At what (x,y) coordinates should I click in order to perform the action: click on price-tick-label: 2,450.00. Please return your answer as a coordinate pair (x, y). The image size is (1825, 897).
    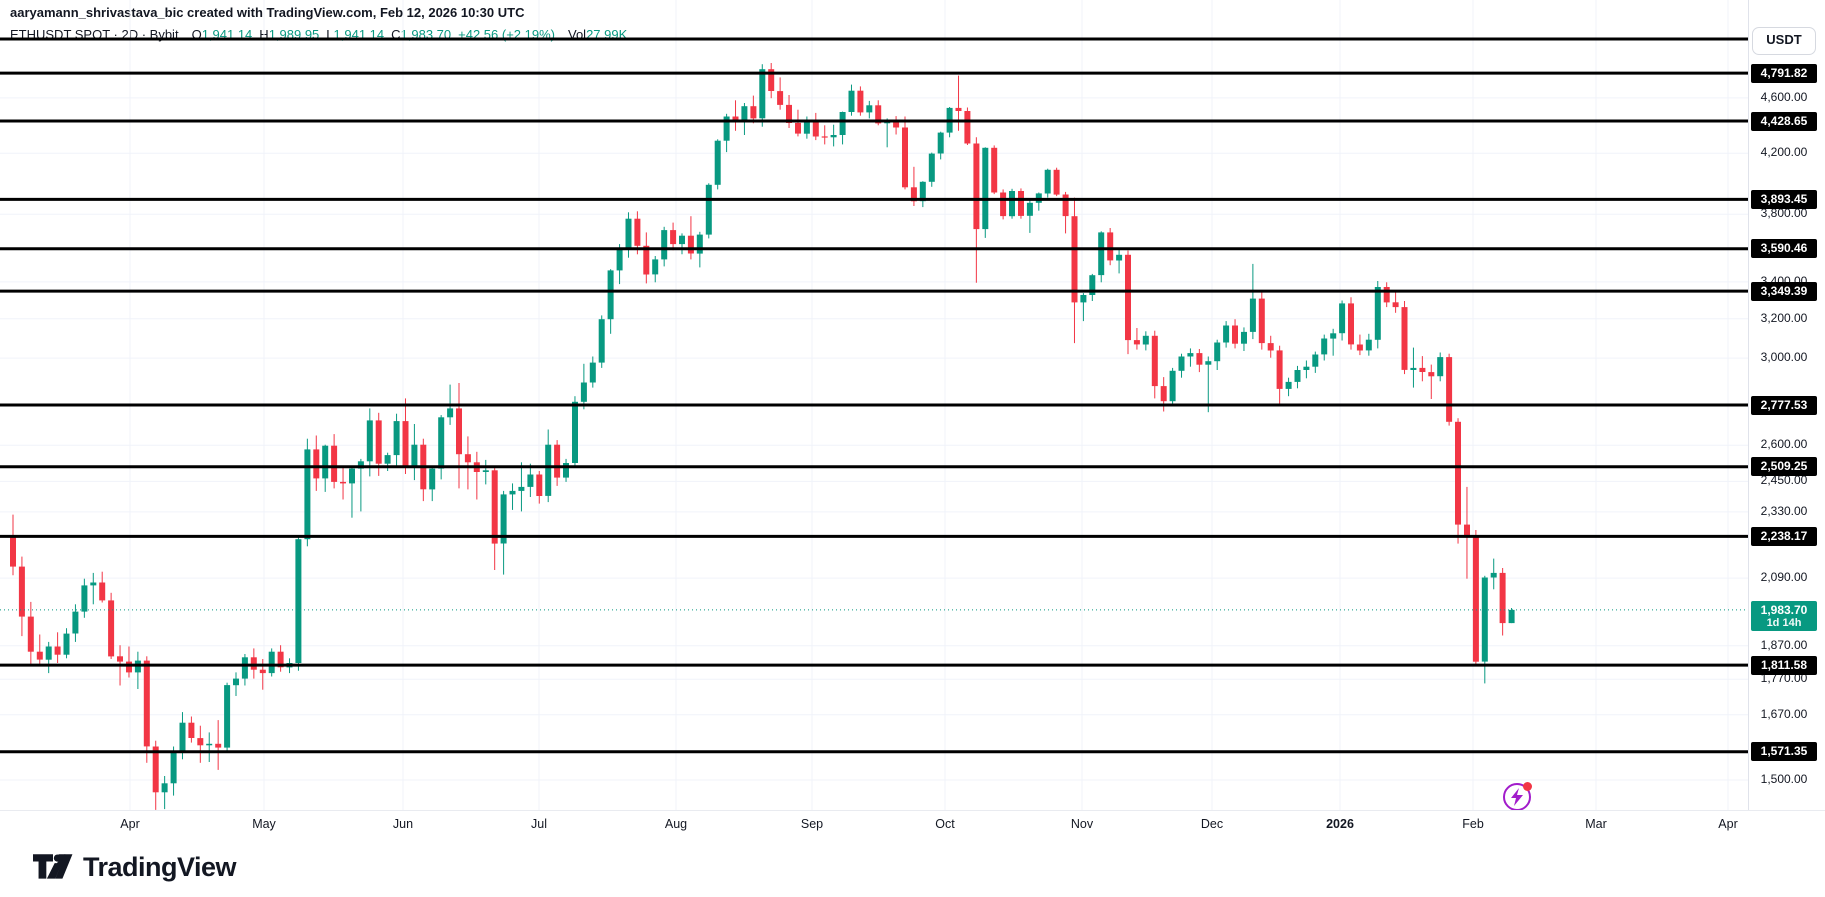
    Looking at the image, I should click on (1784, 480).